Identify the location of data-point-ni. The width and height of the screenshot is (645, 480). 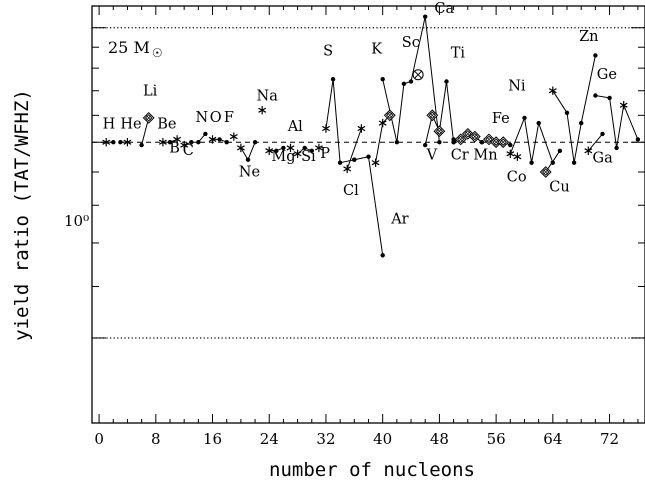
(510, 154).